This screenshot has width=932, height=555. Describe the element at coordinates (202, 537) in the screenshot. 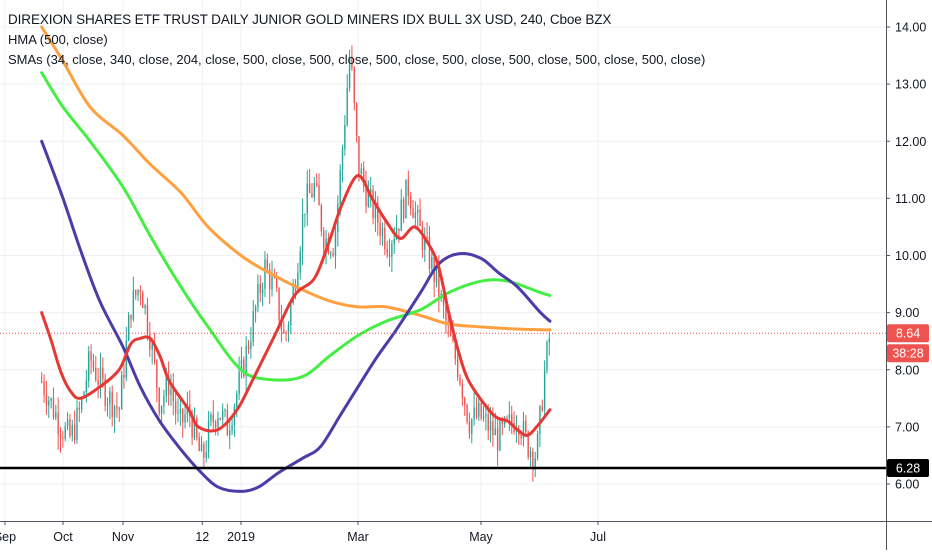

I see `time-tick-label: 12` at that location.